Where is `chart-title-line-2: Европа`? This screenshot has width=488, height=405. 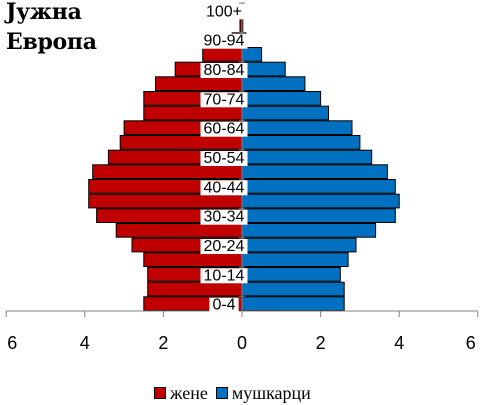 chart-title-line-2: Европа is located at coordinates (51, 42).